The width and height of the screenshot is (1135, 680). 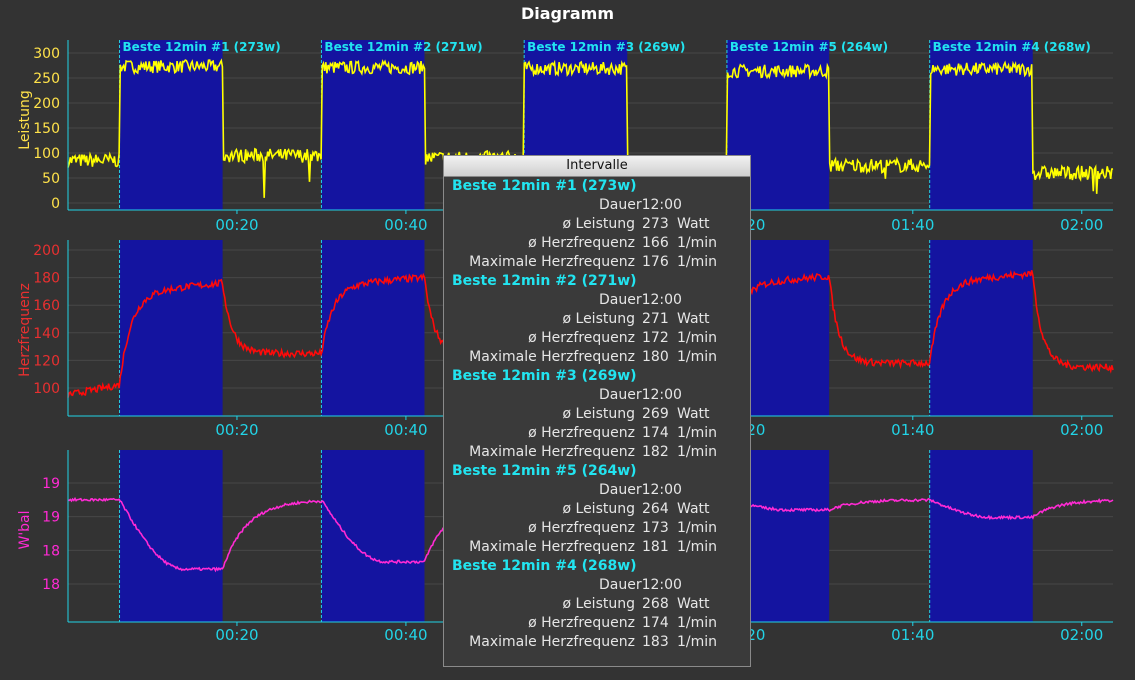 What do you see at coordinates (655, 262) in the screenshot?
I see `interval-maxhf-value: 176` at bounding box center [655, 262].